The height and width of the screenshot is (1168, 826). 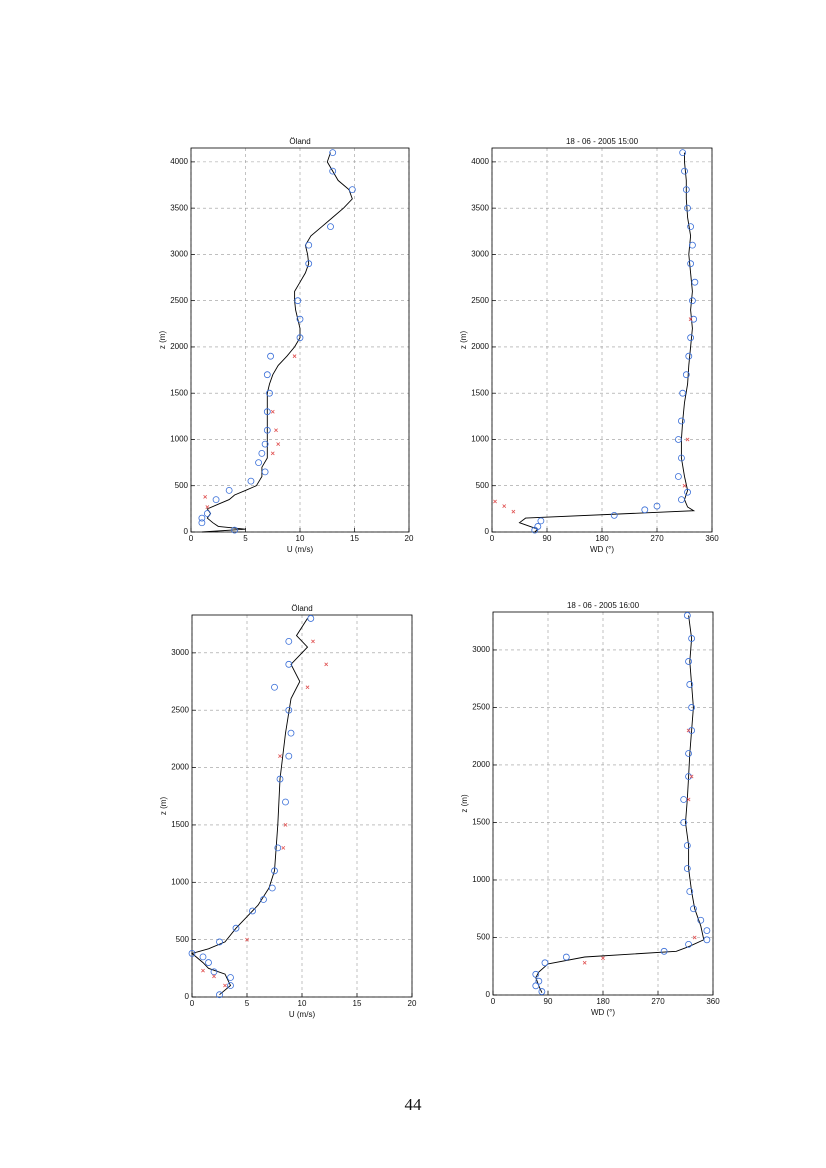 What do you see at coordinates (179, 207) in the screenshot?
I see `y-tick-label: 3500` at bounding box center [179, 207].